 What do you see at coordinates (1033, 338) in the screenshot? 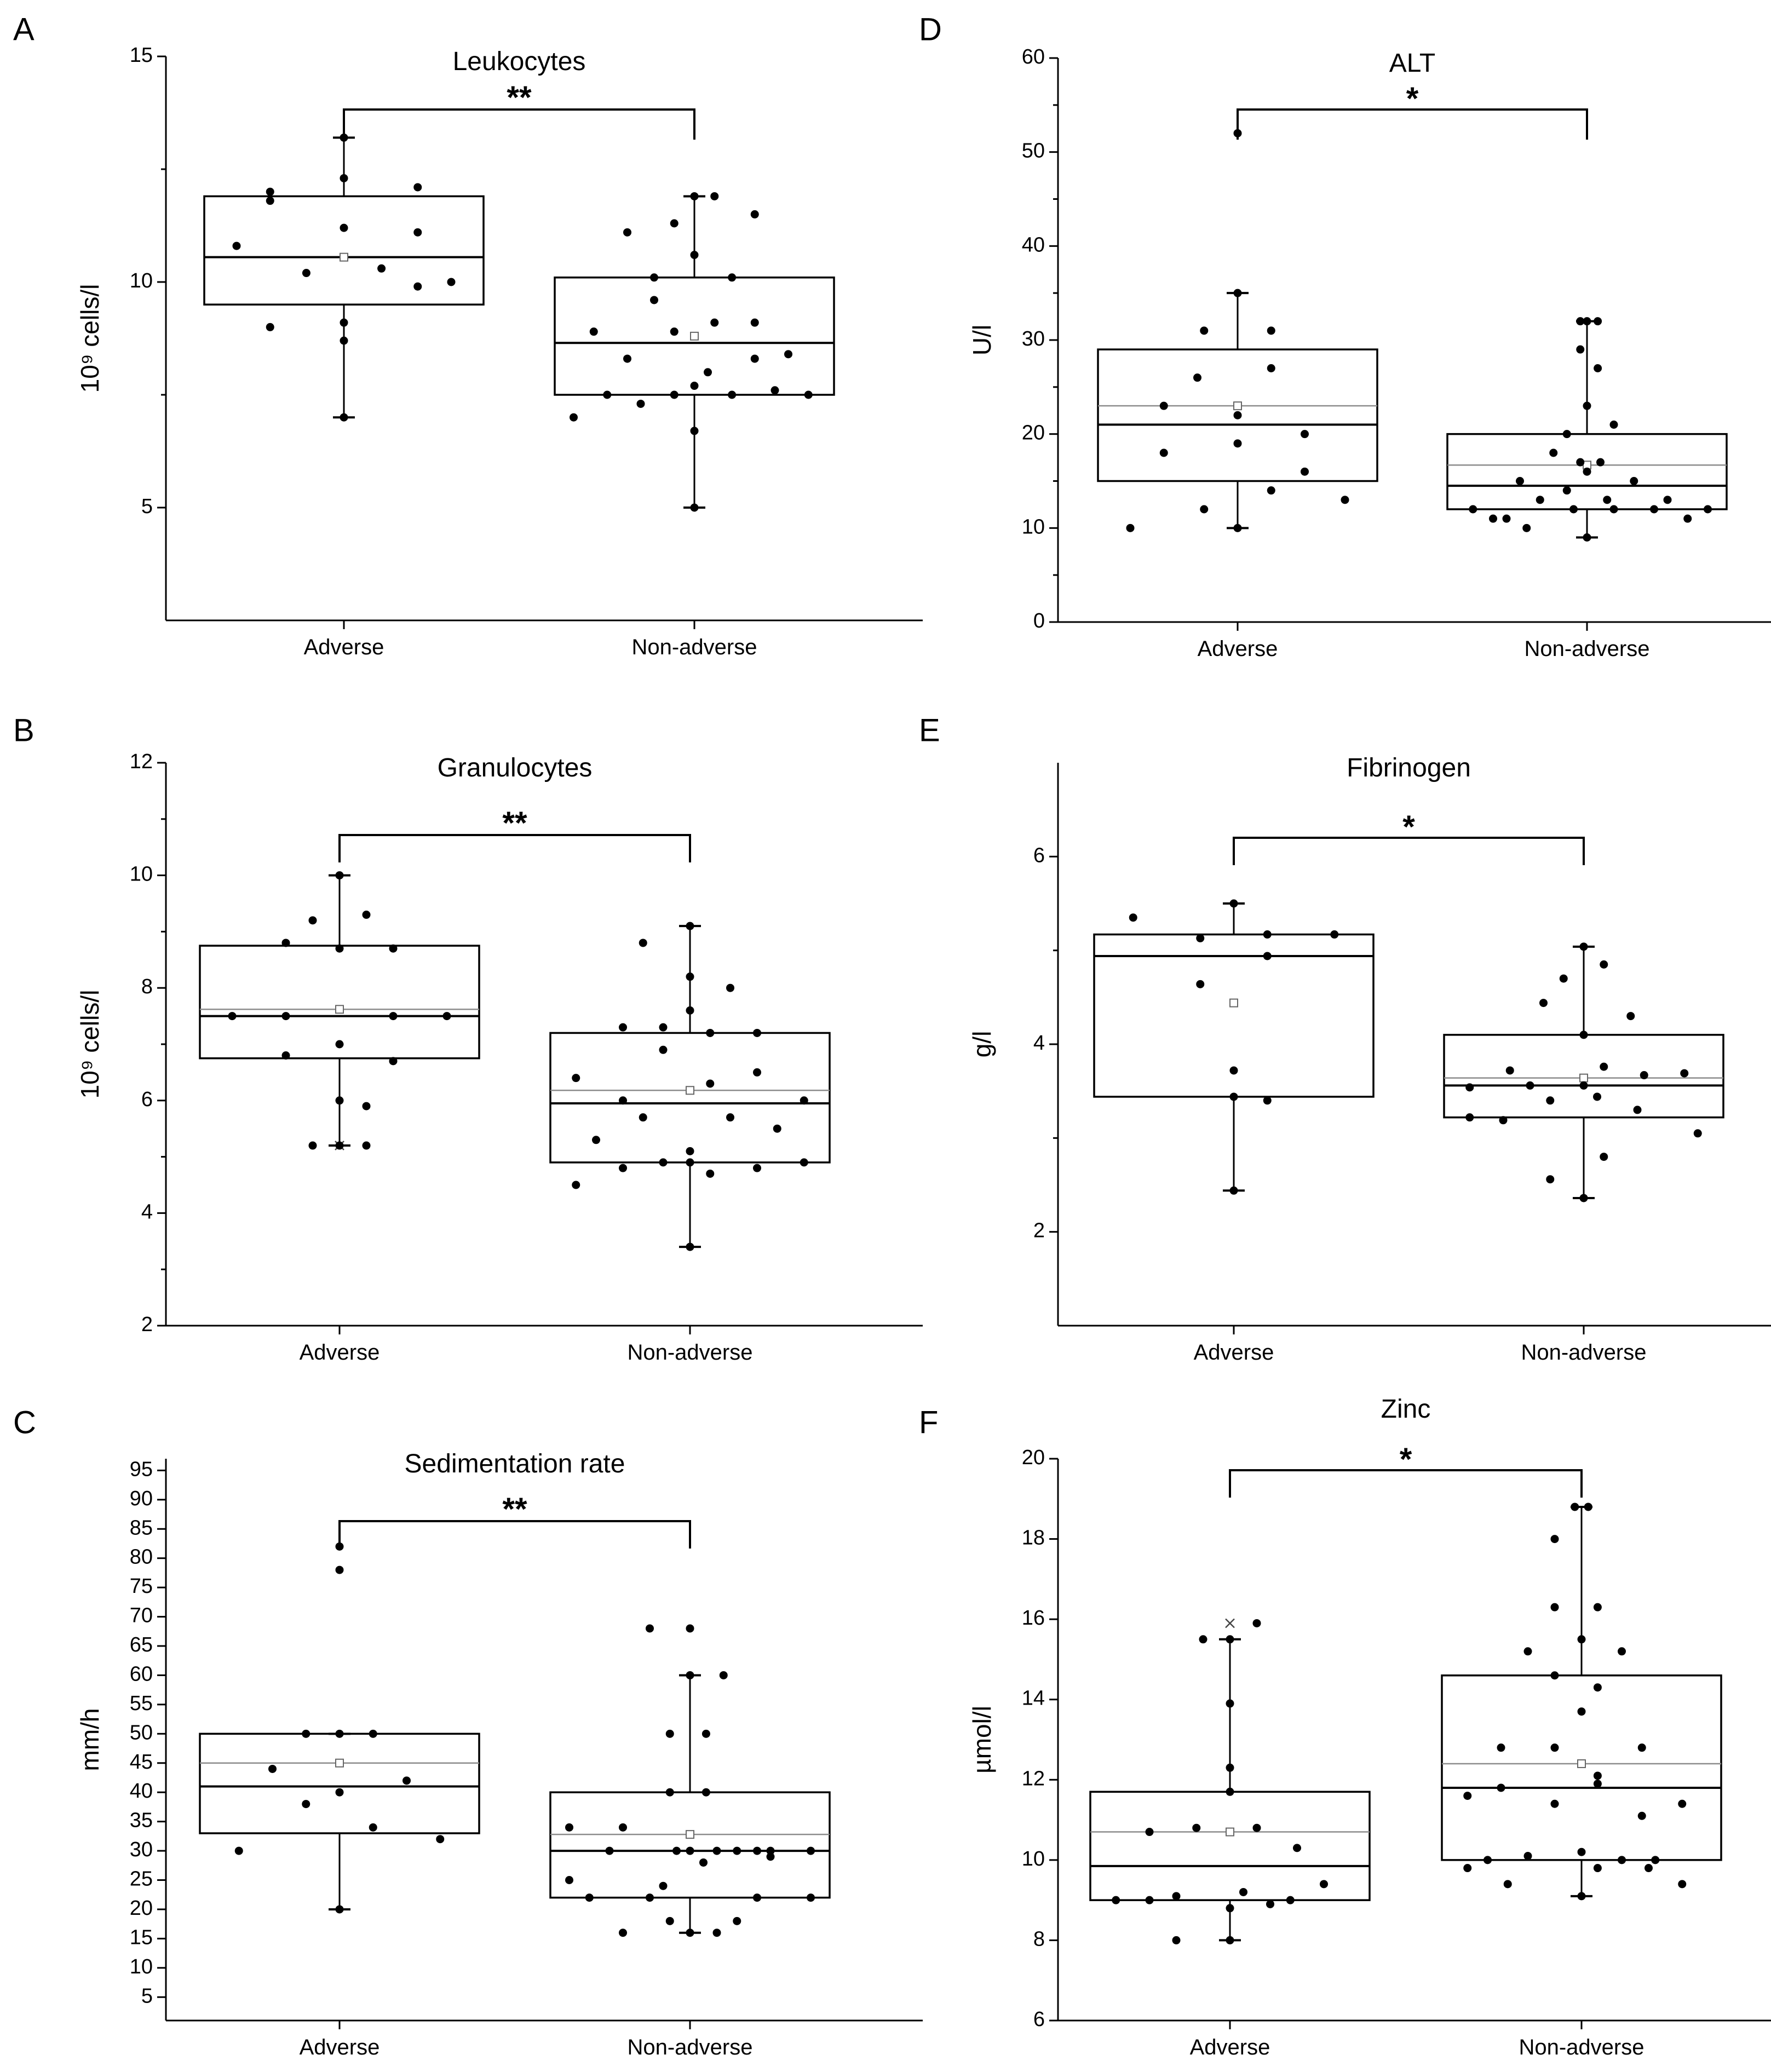
I see `y-tick-label: 30` at bounding box center [1033, 338].